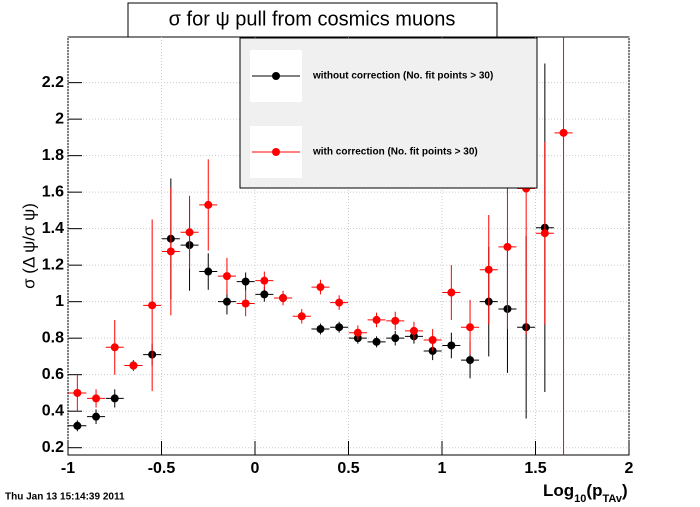  What do you see at coordinates (629, 468) in the screenshot?
I see `x-tick-label: 2` at bounding box center [629, 468].